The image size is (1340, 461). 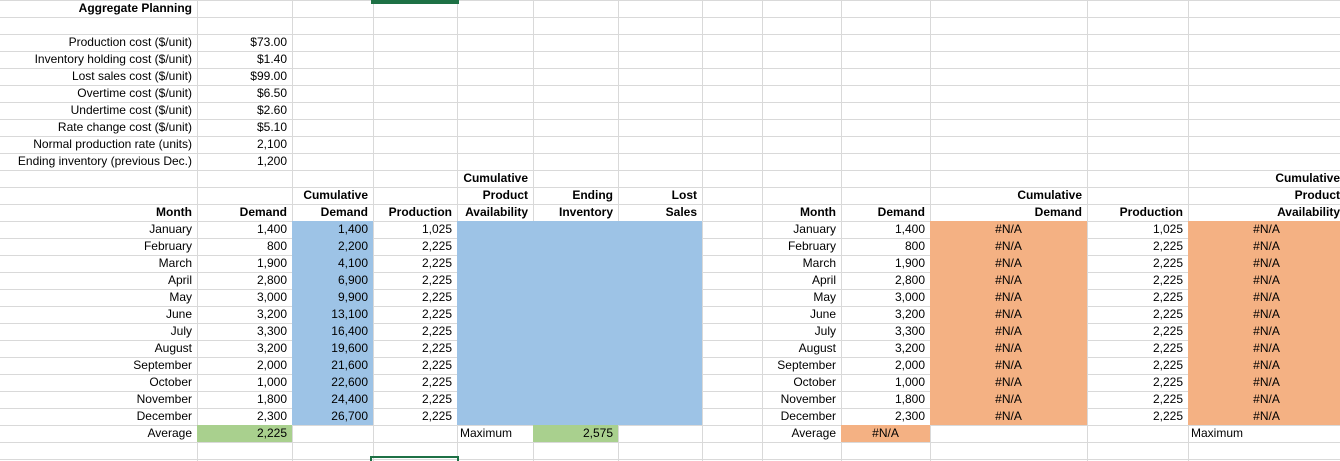 What do you see at coordinates (349, 399) in the screenshot?
I see `cell-cum-demand: 24,400` at bounding box center [349, 399].